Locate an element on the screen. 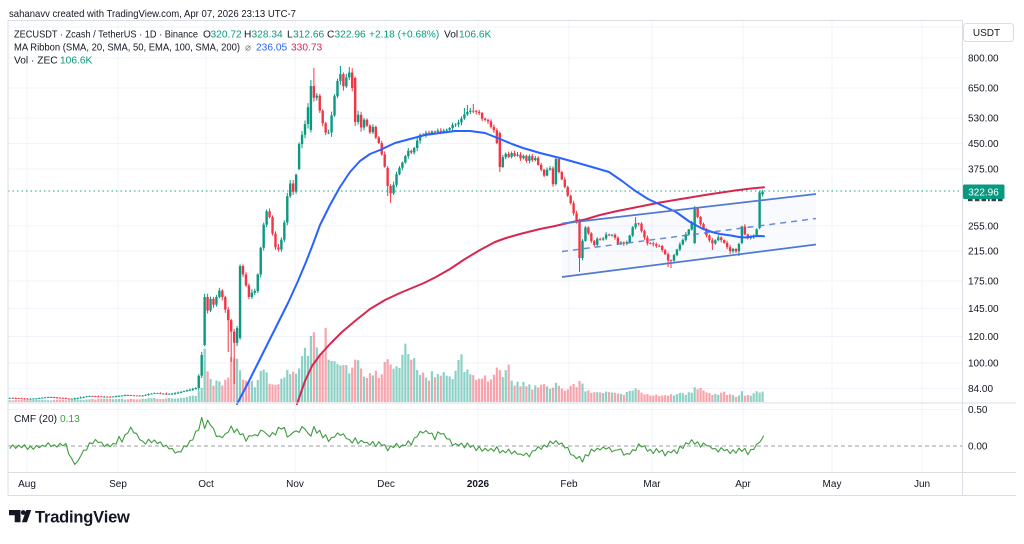  svg-text: 236.05 is located at coordinates (271, 48).